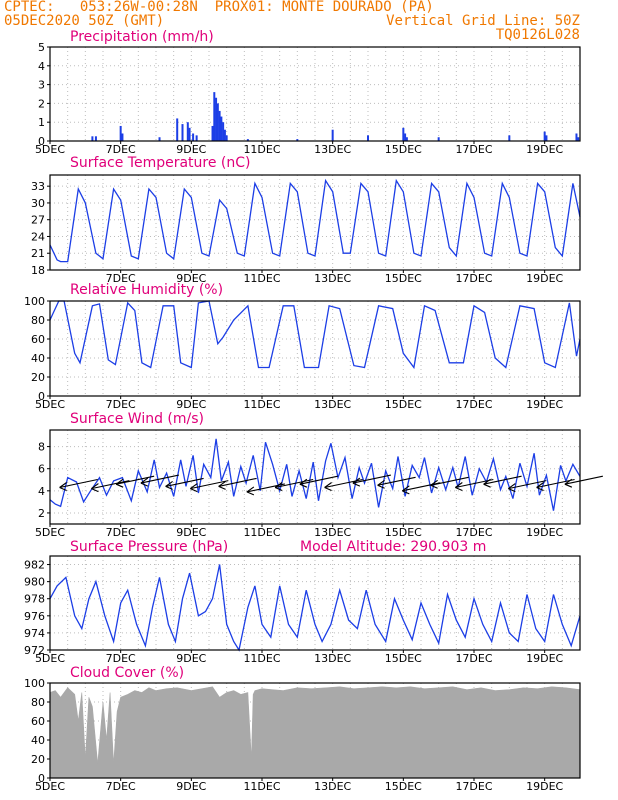  Describe the element at coordinates (146, 290) in the screenshot. I see `chart-title: Relative Humidity (%)` at that location.